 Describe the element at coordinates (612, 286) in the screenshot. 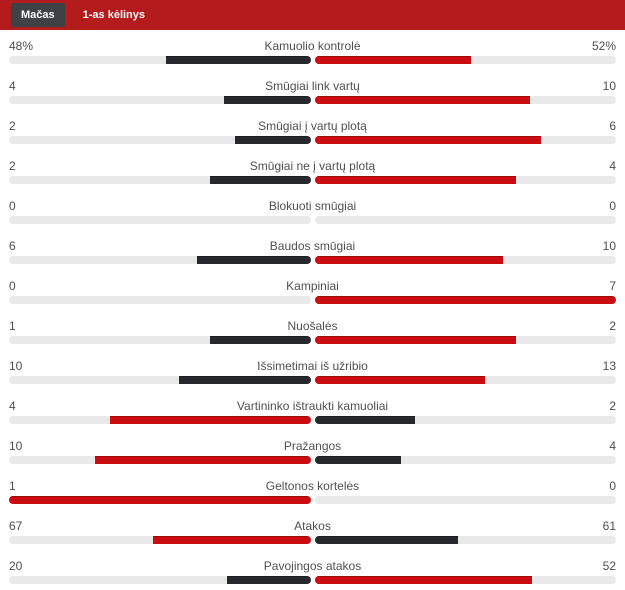

I see `away-value: 7` at that location.